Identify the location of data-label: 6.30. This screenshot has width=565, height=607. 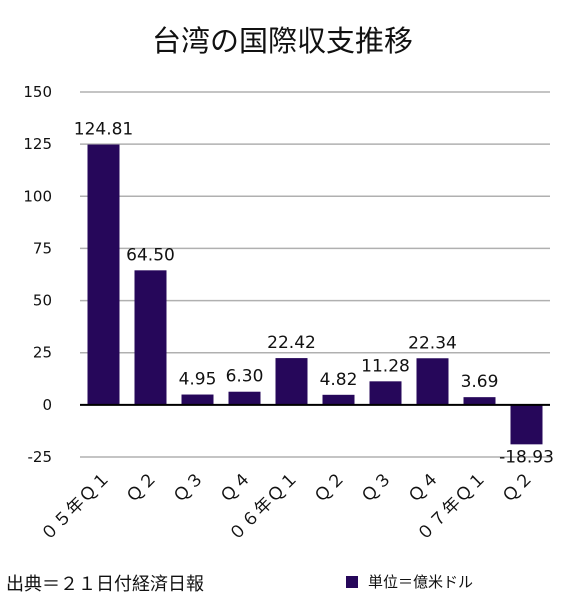
(245, 377).